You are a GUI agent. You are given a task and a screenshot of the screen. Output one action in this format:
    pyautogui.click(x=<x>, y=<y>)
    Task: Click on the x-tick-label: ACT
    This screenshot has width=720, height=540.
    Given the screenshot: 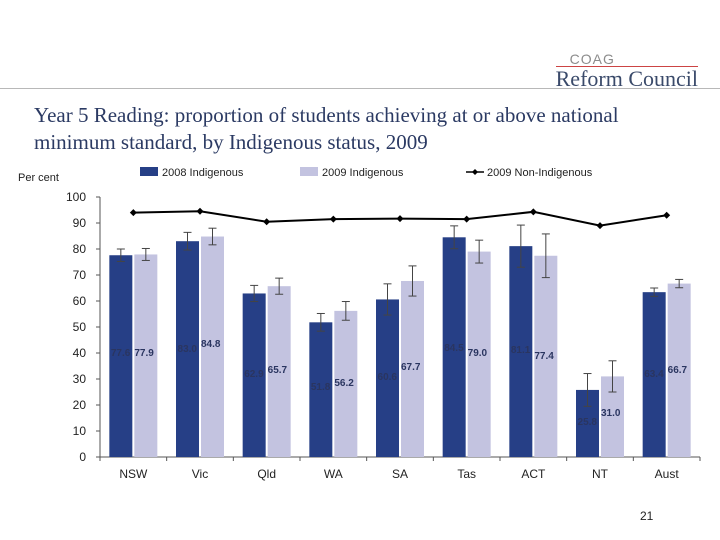 What is the action you would take?
    pyautogui.click(x=533, y=474)
    